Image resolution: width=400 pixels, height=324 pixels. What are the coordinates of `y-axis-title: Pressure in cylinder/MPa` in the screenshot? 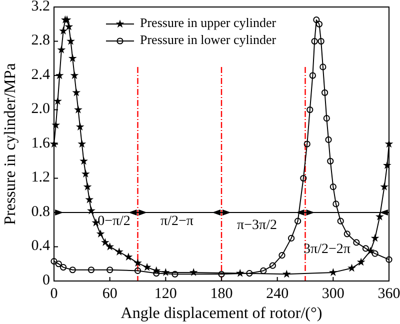 It's located at (10, 144).